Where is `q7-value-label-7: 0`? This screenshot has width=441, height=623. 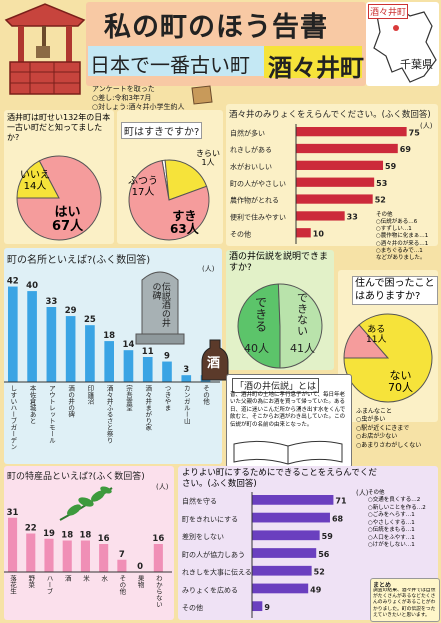
q7-value-label-7: 0 is located at coordinates (140, 567).